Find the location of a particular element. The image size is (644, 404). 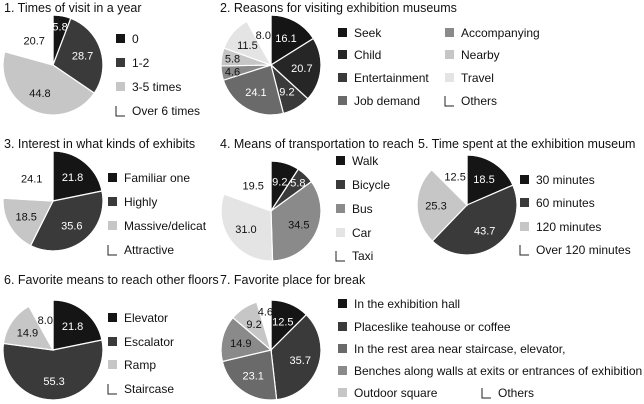

legend-label: Massive/delicat is located at coordinates (165, 226).